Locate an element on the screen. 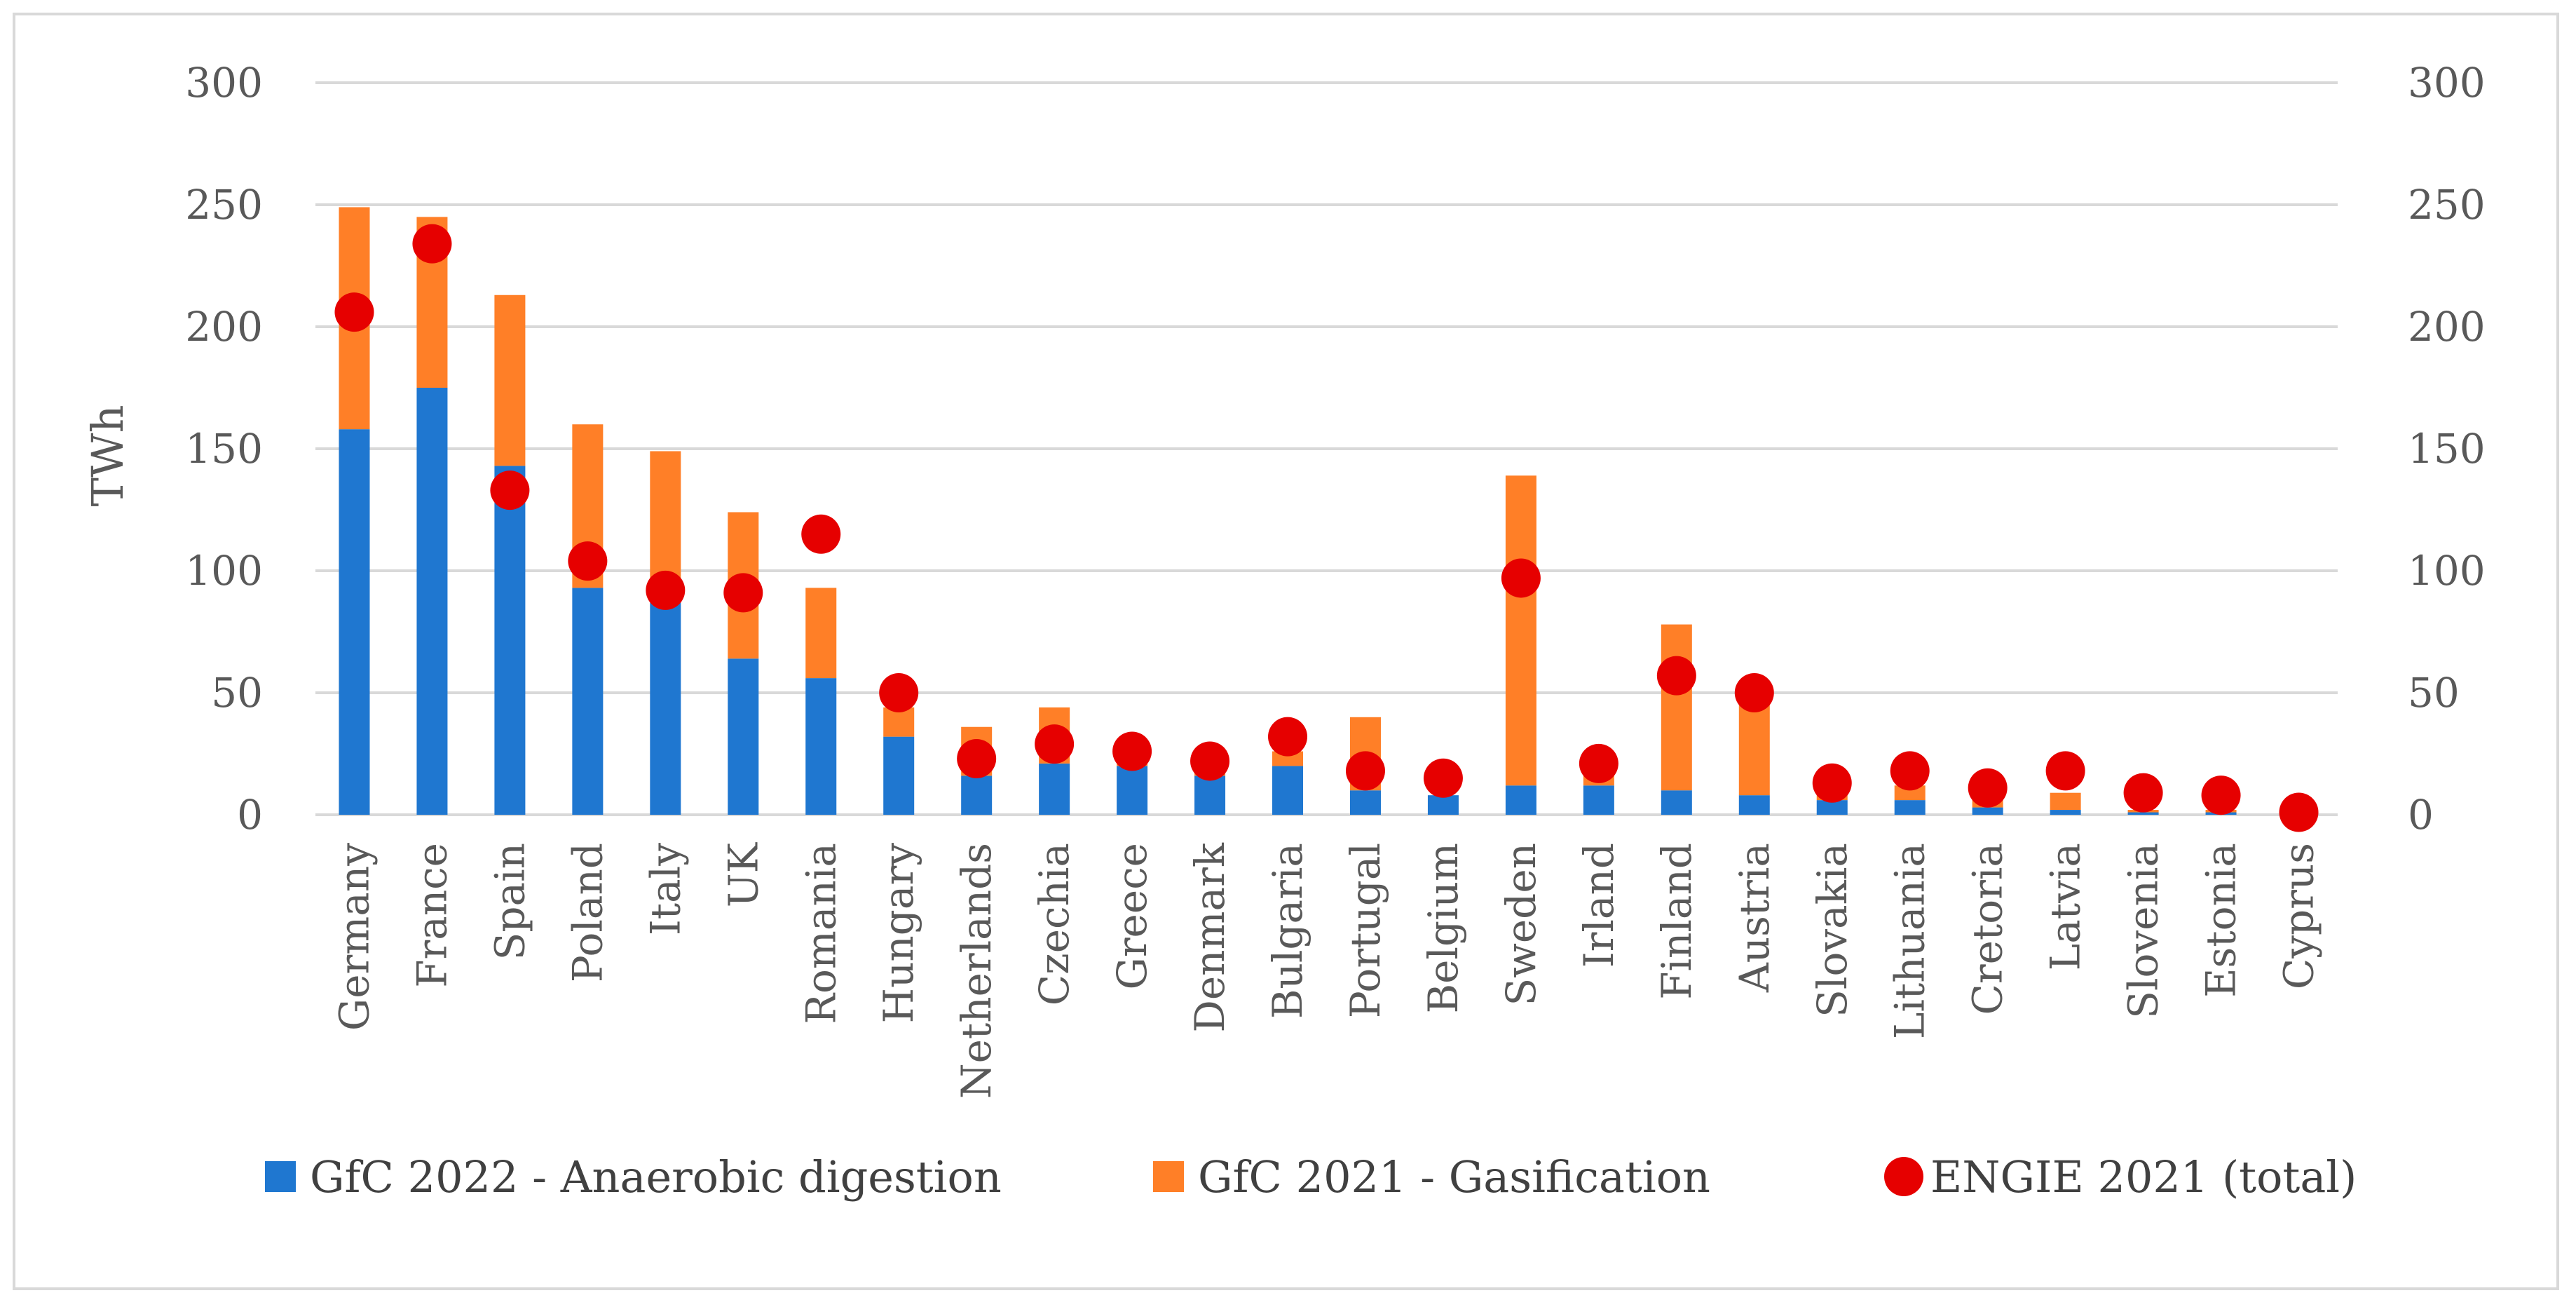 The height and width of the screenshot is (1307, 2576). x-tick-label: Denmark is located at coordinates (1210, 937).